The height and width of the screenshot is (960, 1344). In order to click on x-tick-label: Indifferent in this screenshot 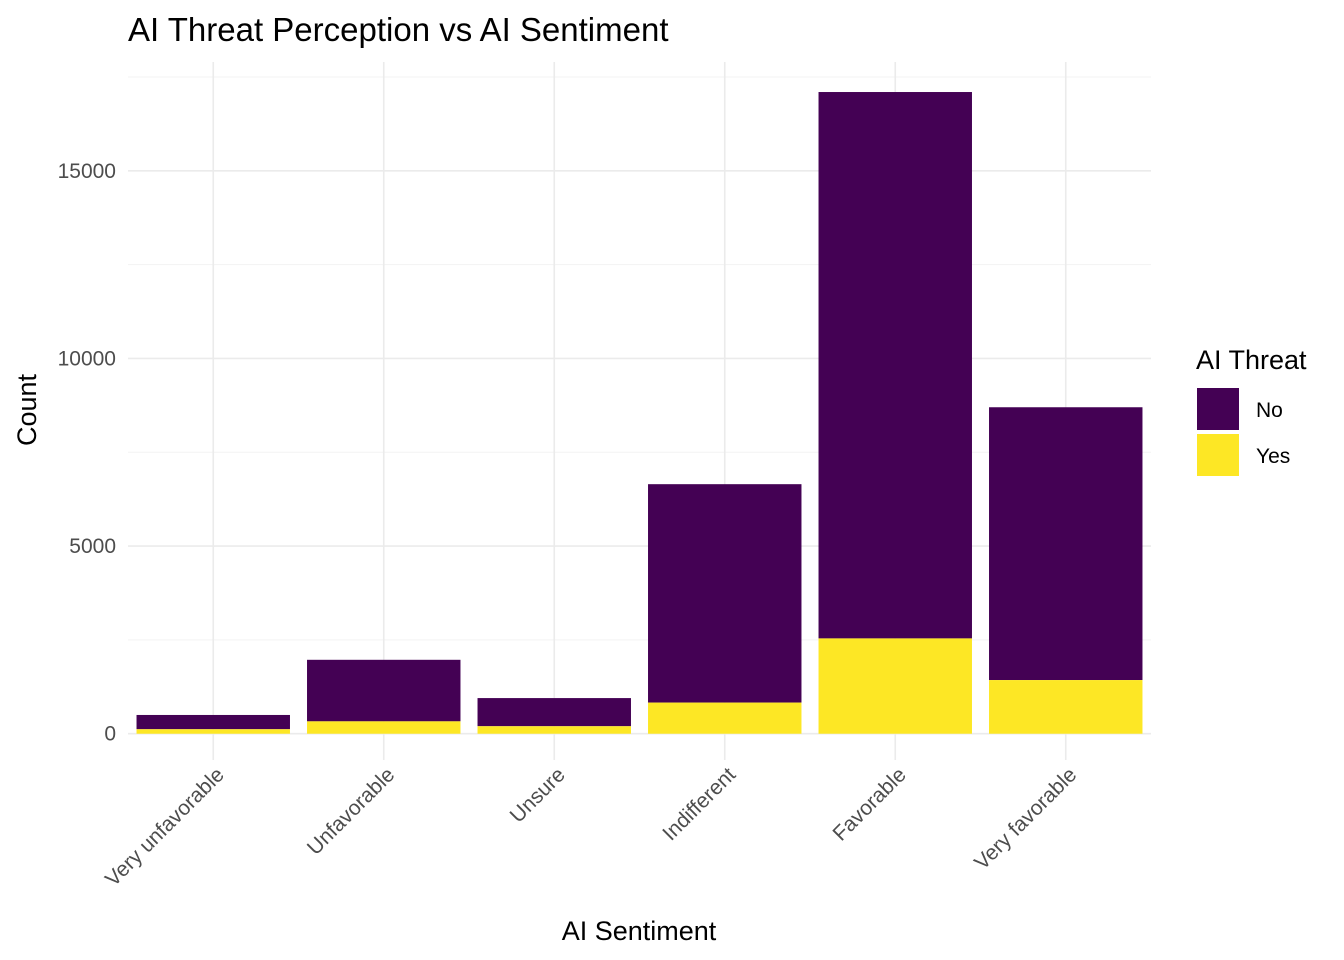, I will do `click(699, 804)`.